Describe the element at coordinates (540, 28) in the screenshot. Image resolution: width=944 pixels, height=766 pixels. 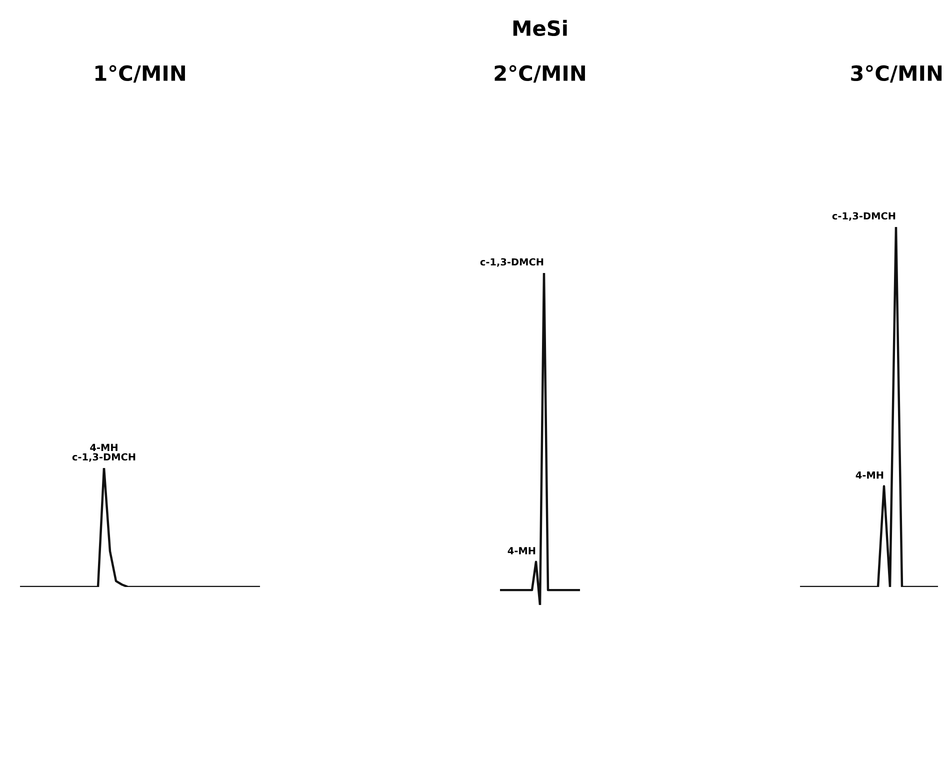
I see `chart-title: MeSi` at that location.